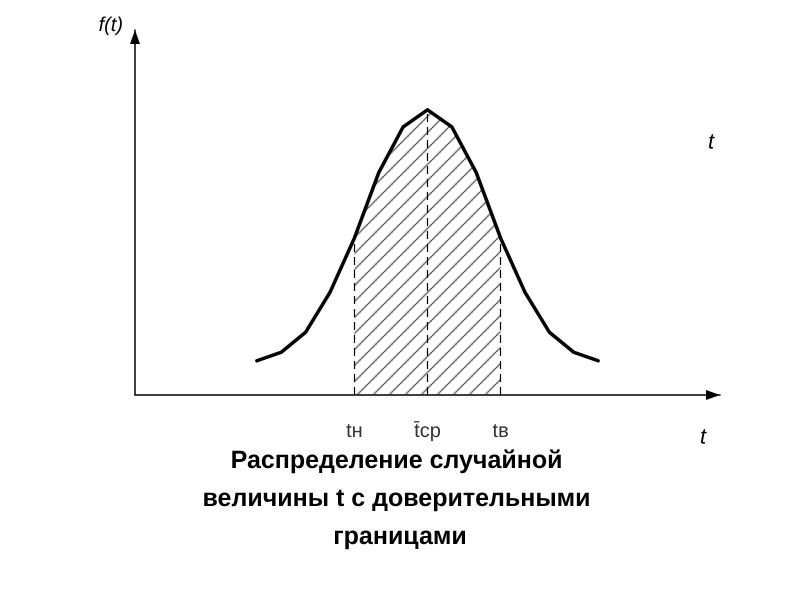  Describe the element at coordinates (427, 431) in the screenshot. I see `x-tick-label: t̄ср` at that location.